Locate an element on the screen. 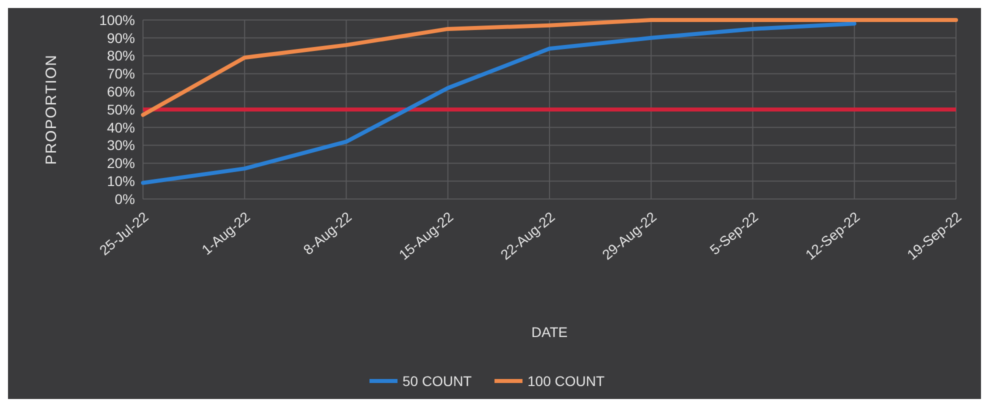  y-tick-label: 30% is located at coordinates (120, 145).